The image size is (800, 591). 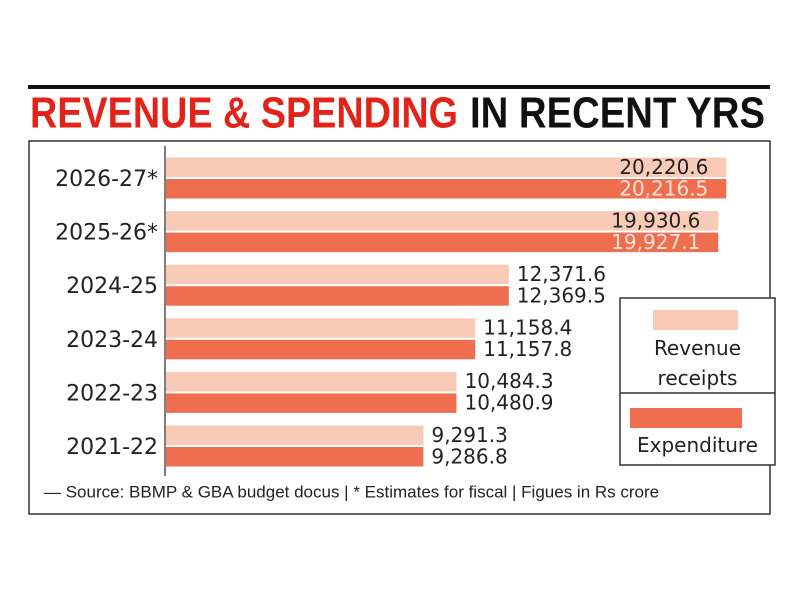 What do you see at coordinates (663, 188) in the screenshot?
I see `value-label: 20,216.5` at bounding box center [663, 188].